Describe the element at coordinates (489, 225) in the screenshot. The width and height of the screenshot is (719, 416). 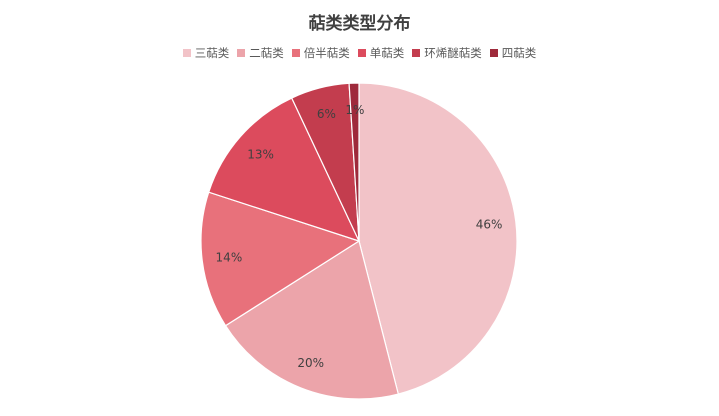
I see `data-label: 46%` at that location.